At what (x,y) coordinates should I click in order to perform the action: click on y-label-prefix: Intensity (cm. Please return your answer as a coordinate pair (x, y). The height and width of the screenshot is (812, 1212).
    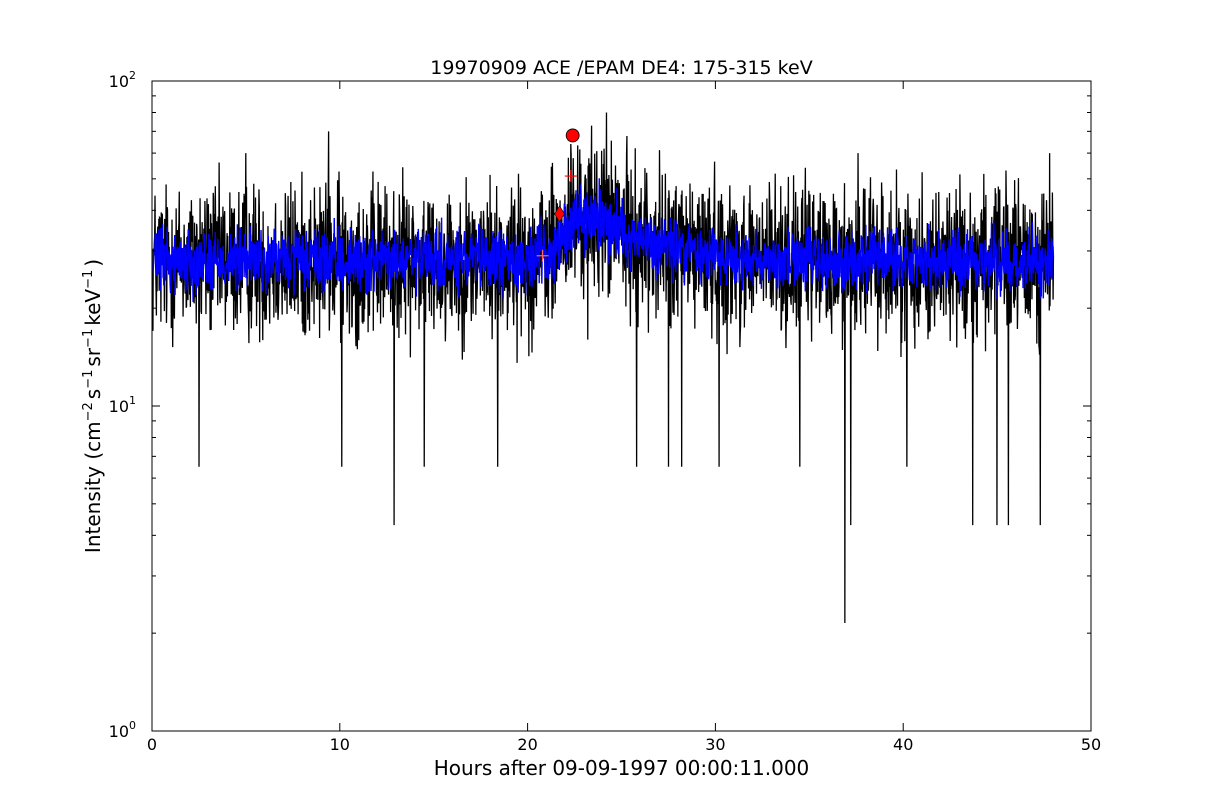
    Looking at the image, I should click on (93, 487).